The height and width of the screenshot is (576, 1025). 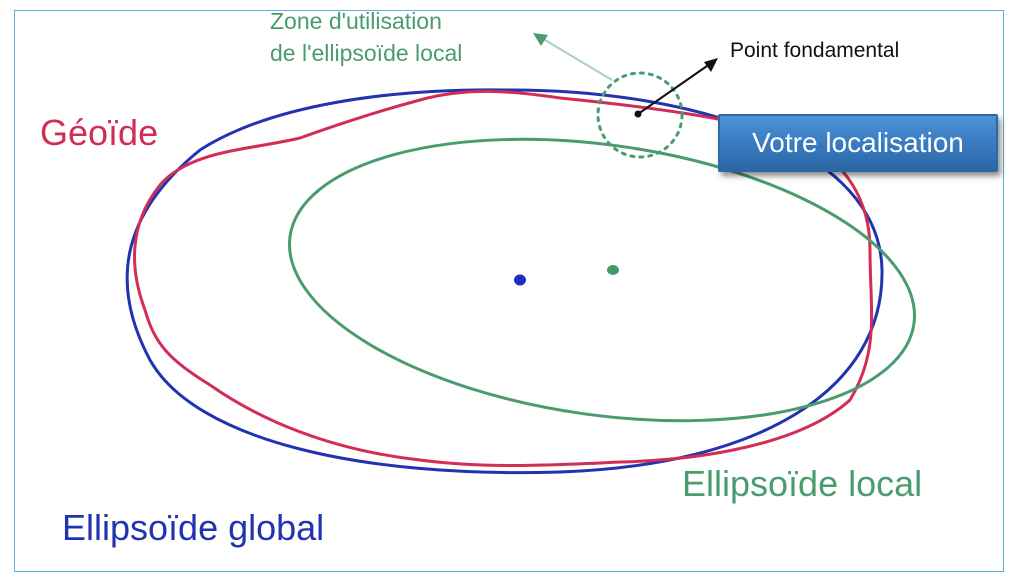 I want to click on zone-arrow, so click(x=573, y=57).